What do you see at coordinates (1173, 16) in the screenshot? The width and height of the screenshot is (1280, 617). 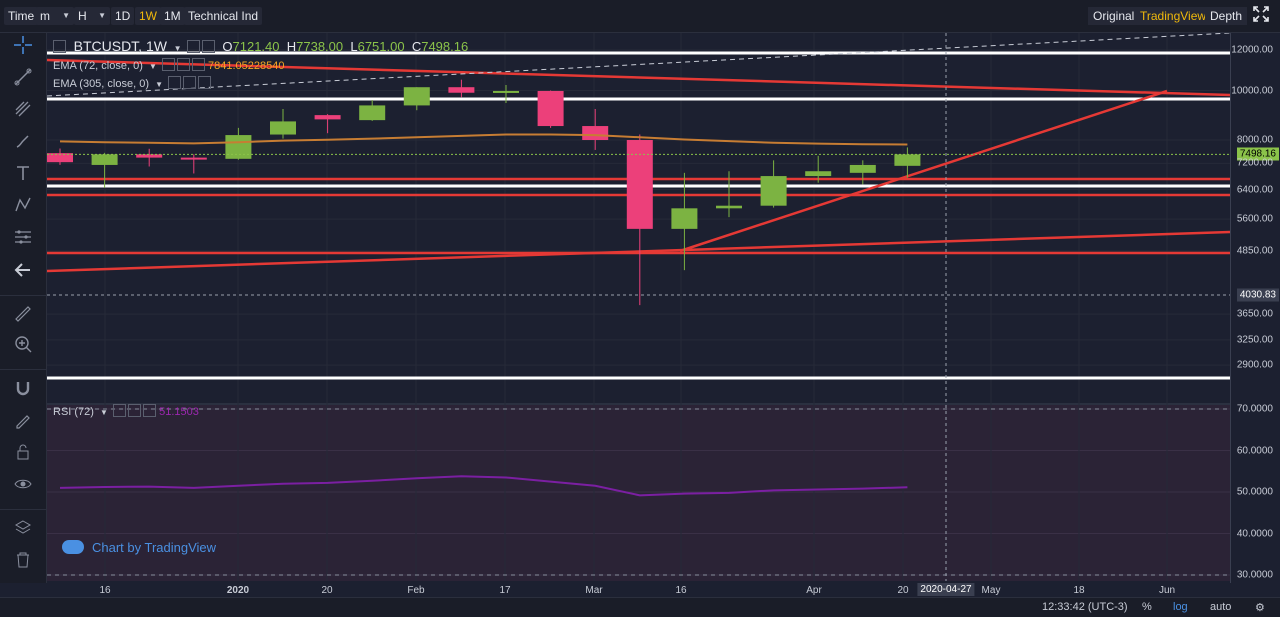 I see `view-tradingview-button: TradingView` at bounding box center [1173, 16].